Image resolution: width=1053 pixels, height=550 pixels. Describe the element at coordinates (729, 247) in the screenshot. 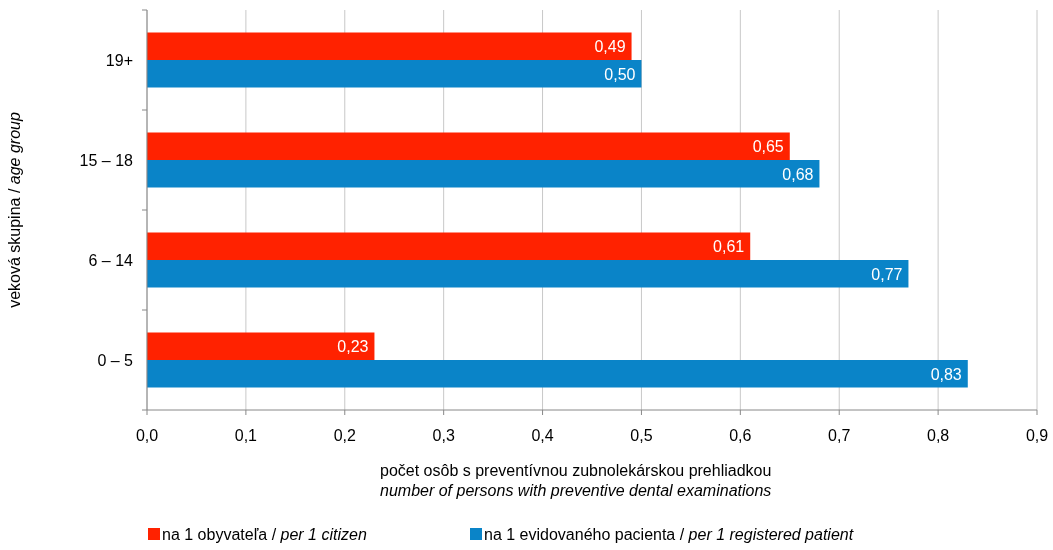

I see `data-label: 0,61` at that location.